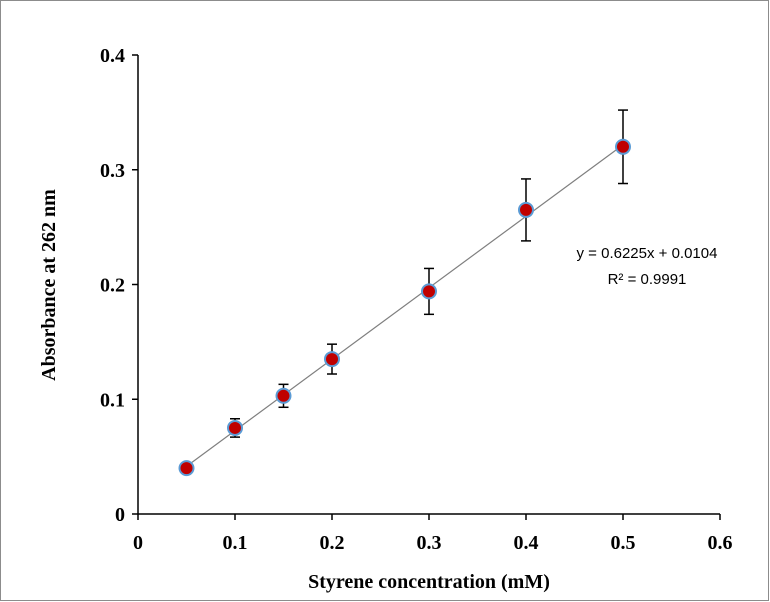 The width and height of the screenshot is (770, 602). Describe the element at coordinates (112, 56) in the screenshot. I see `y-tick-label: 0.4` at that location.